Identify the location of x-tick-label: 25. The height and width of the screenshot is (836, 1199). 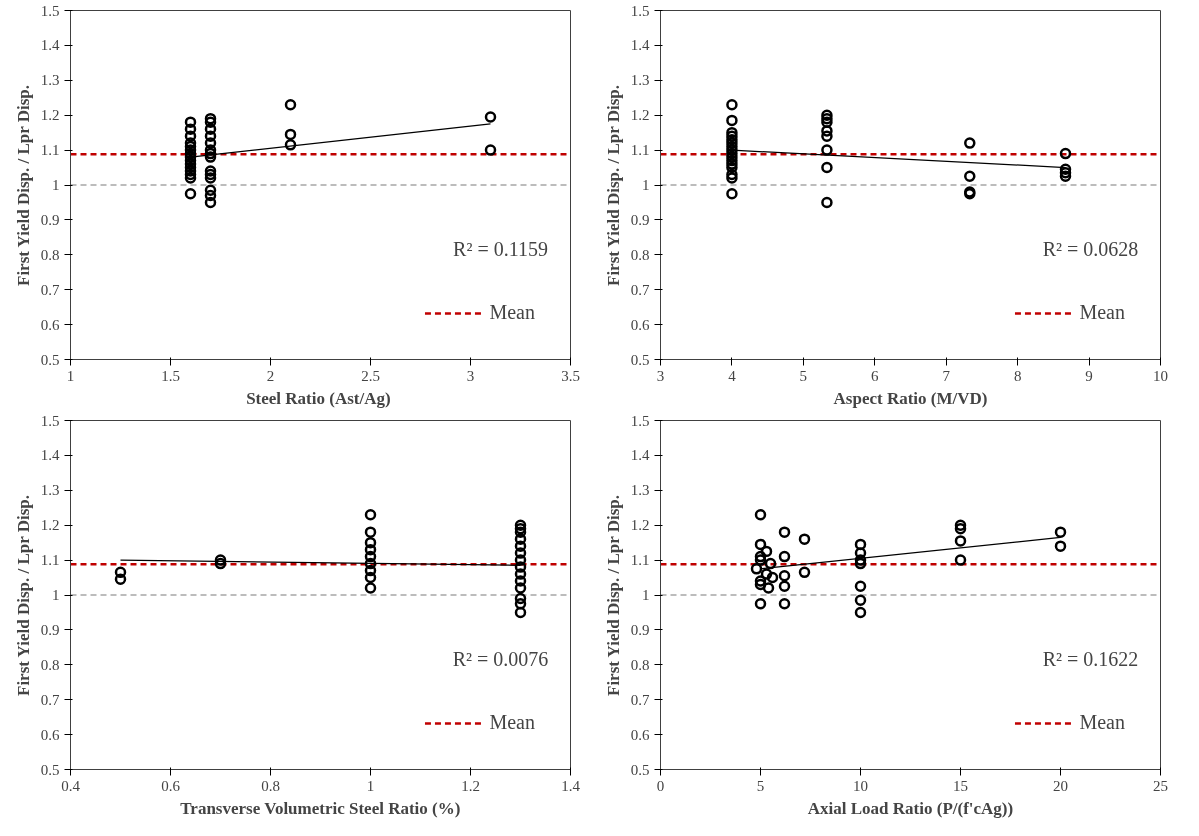
(1160, 785).